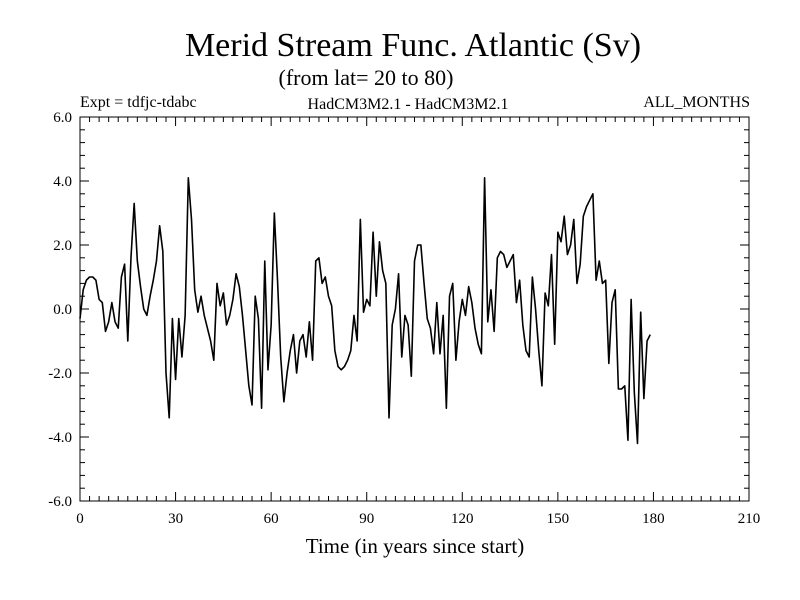 Image resolution: width=800 pixels, height=600 pixels. What do you see at coordinates (80, 519) in the screenshot?
I see `x-tick-label: 0` at bounding box center [80, 519].